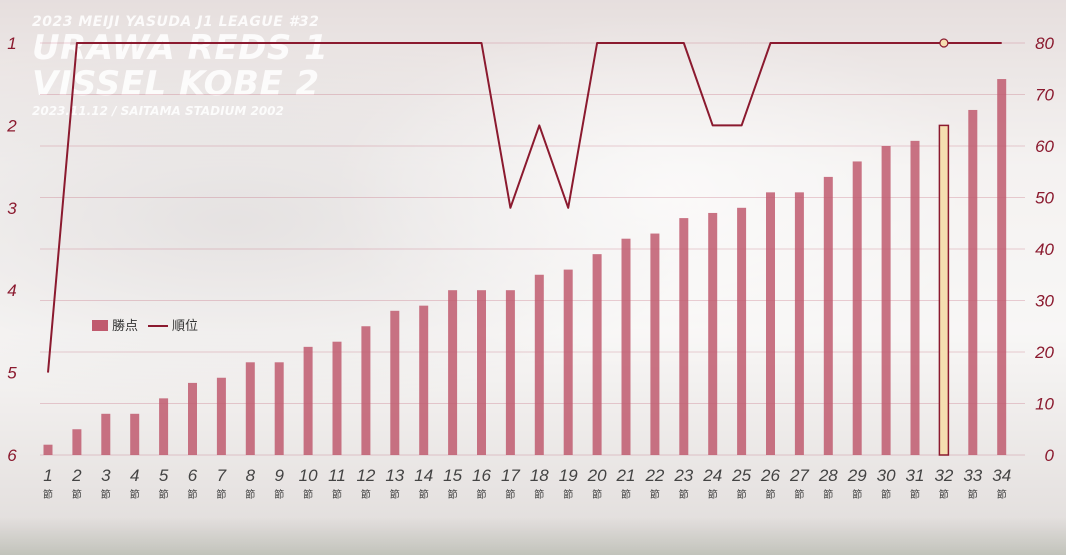  Describe the element at coordinates (741, 475) in the screenshot. I see `matchday-tick: 25` at that location.